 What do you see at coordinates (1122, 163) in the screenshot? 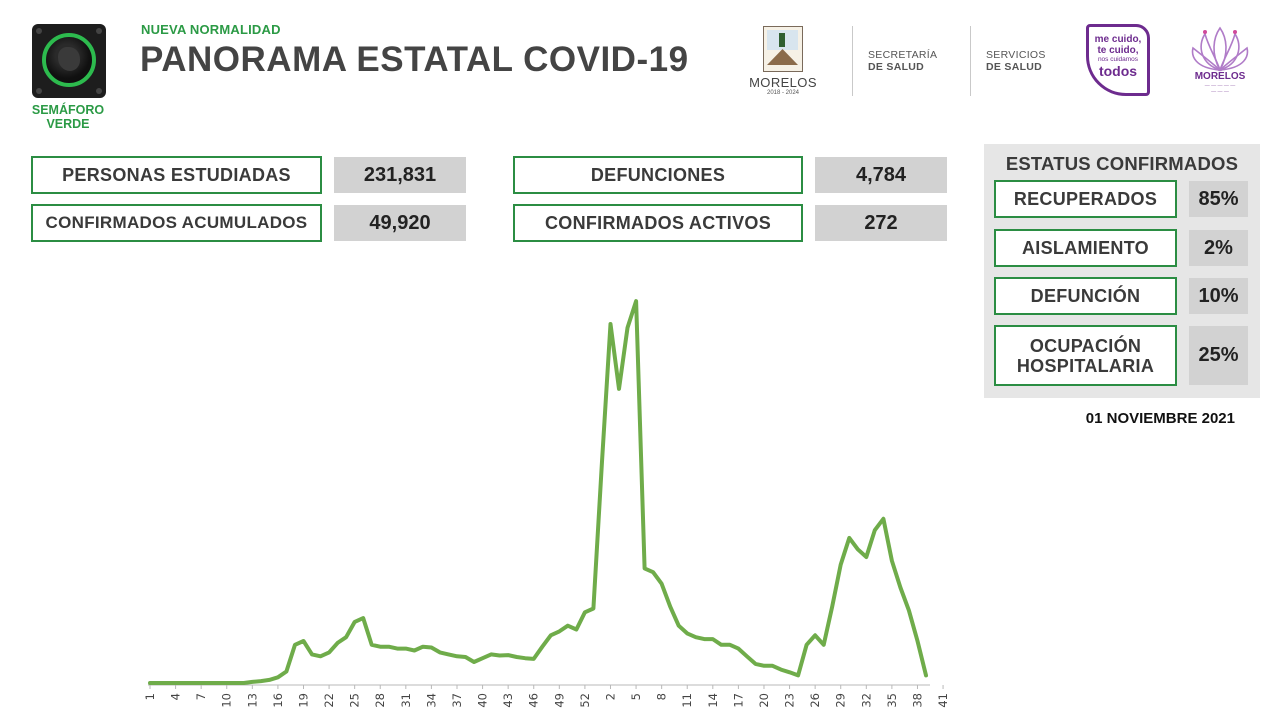
I see `status-title: ESTATUS CONFIRMADOS` at bounding box center [1122, 163].